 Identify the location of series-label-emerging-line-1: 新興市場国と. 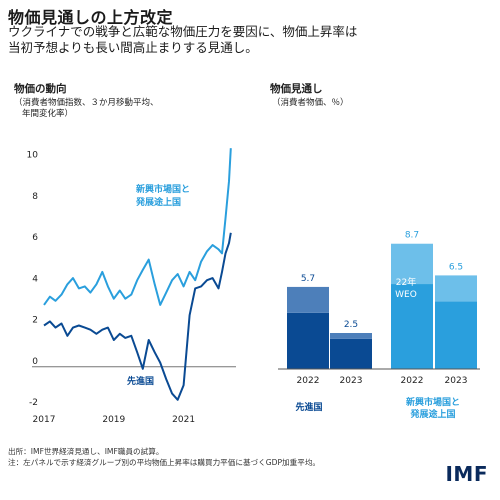
(163, 189).